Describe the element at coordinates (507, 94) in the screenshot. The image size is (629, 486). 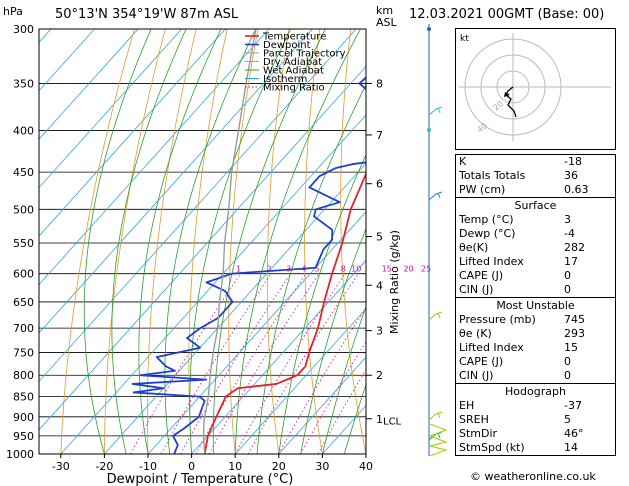
I see `hodograph-storm-marker` at that location.